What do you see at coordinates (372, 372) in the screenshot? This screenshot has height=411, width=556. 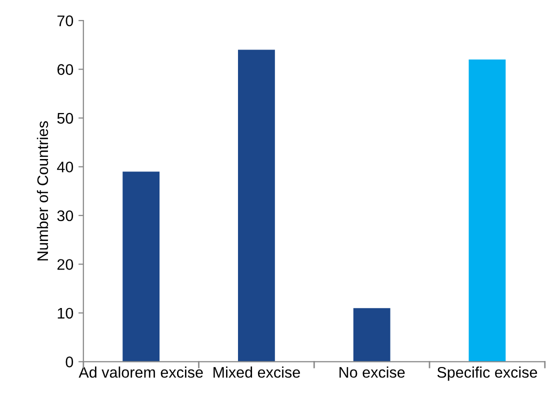 I see `x-tick-label: No excise` at bounding box center [372, 372].